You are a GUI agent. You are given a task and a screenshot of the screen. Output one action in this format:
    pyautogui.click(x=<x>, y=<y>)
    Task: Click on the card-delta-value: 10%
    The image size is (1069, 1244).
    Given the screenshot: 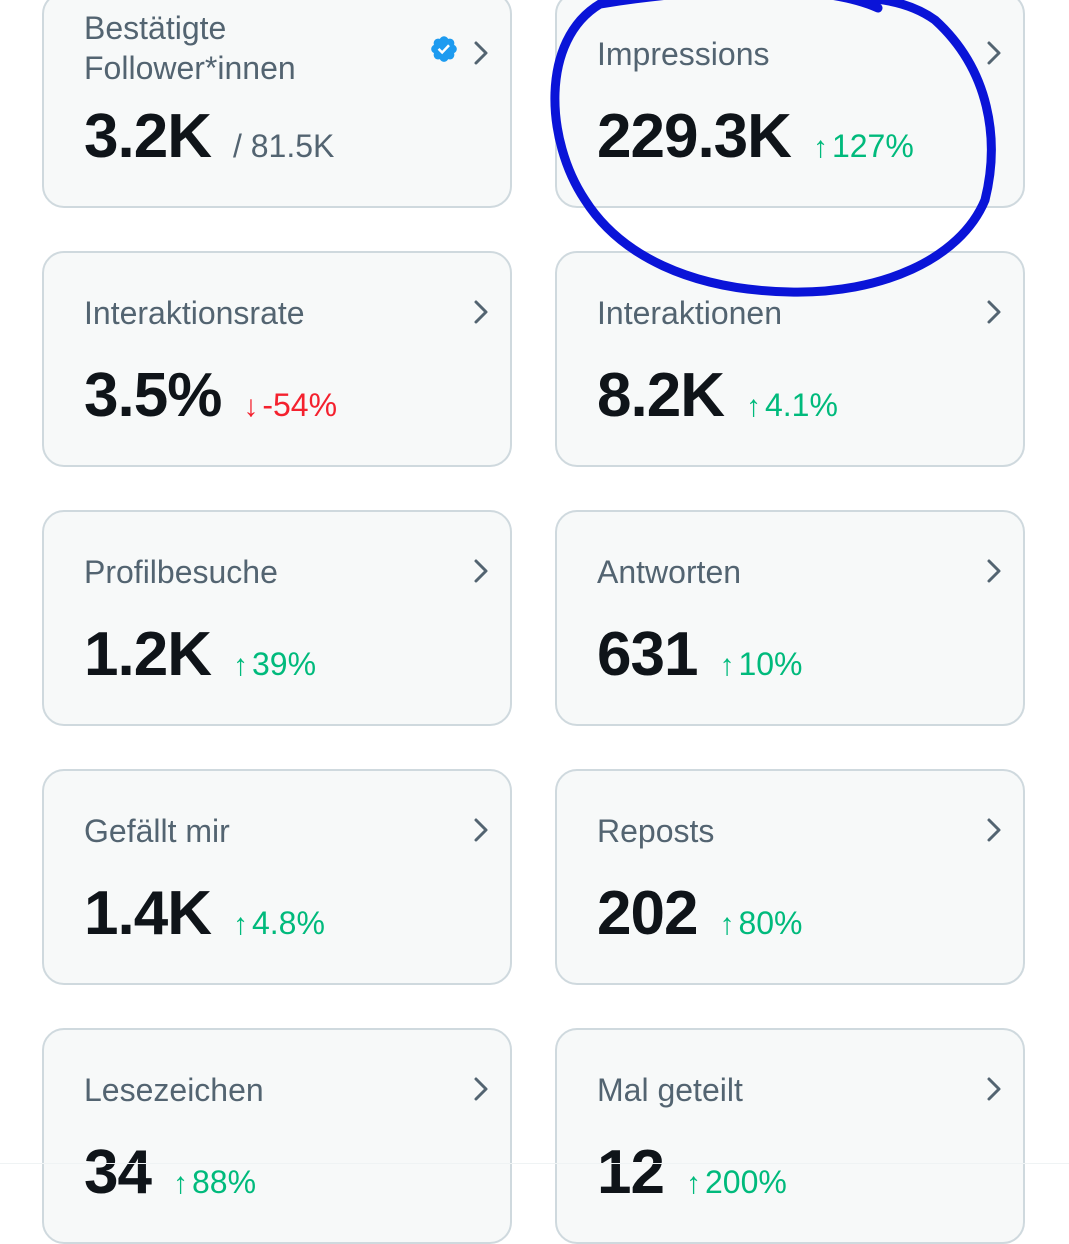 What is the action you would take?
    pyautogui.click(x=770, y=664)
    